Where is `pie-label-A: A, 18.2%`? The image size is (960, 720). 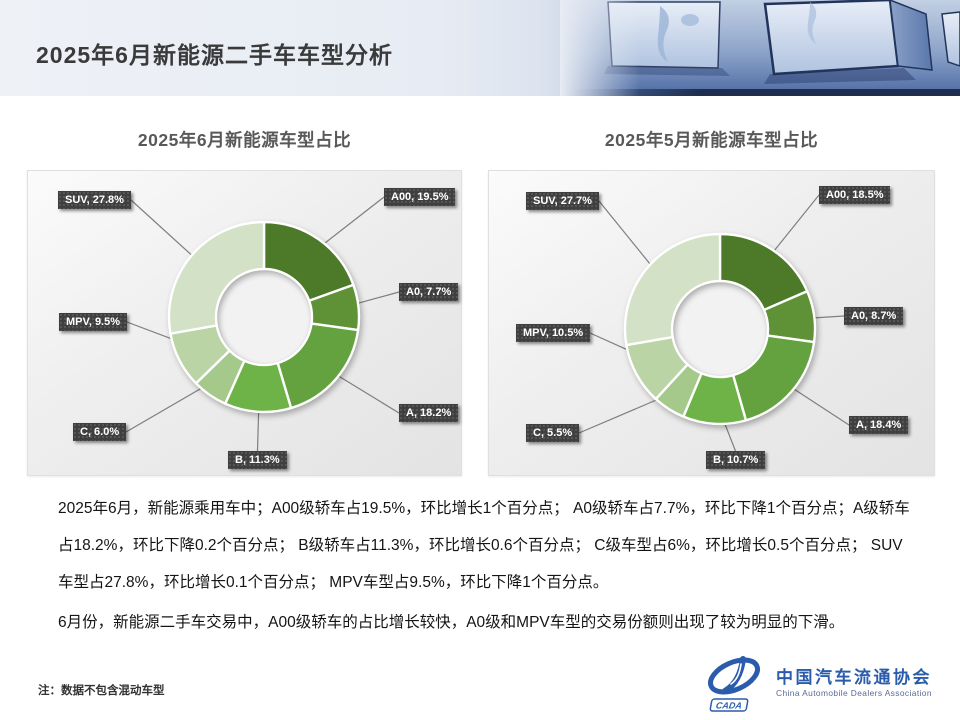
pie-label-A: A, 18.2% is located at coordinates (429, 413).